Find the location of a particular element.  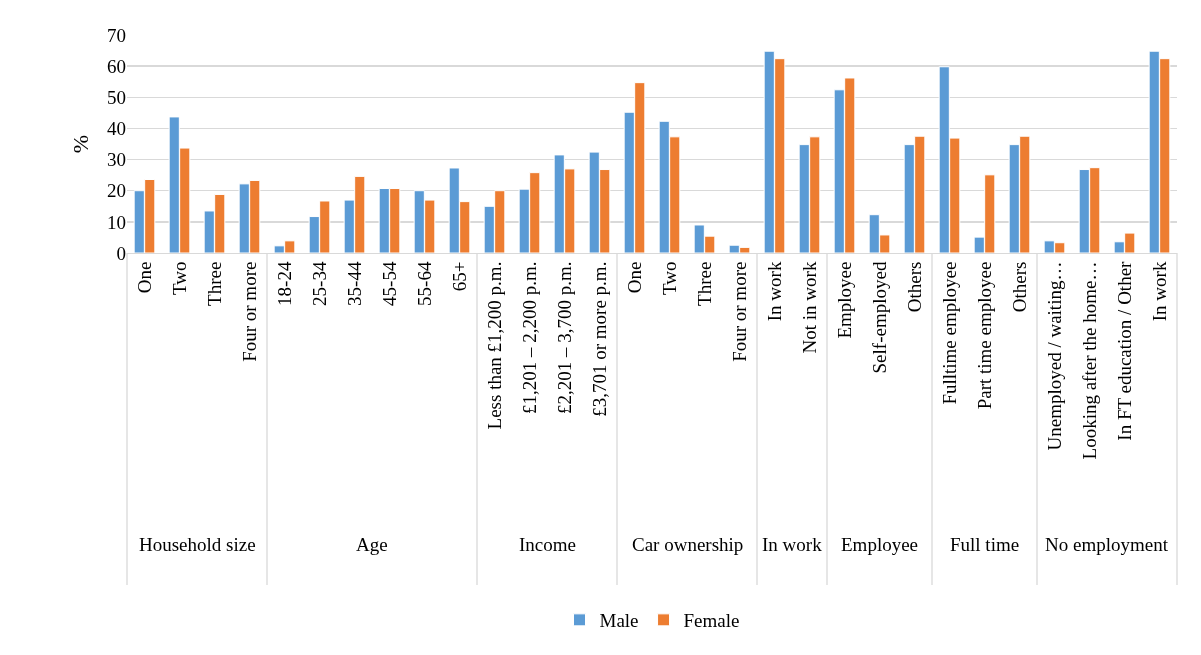

x-tick-label: Part time employee is located at coordinates (984, 335).